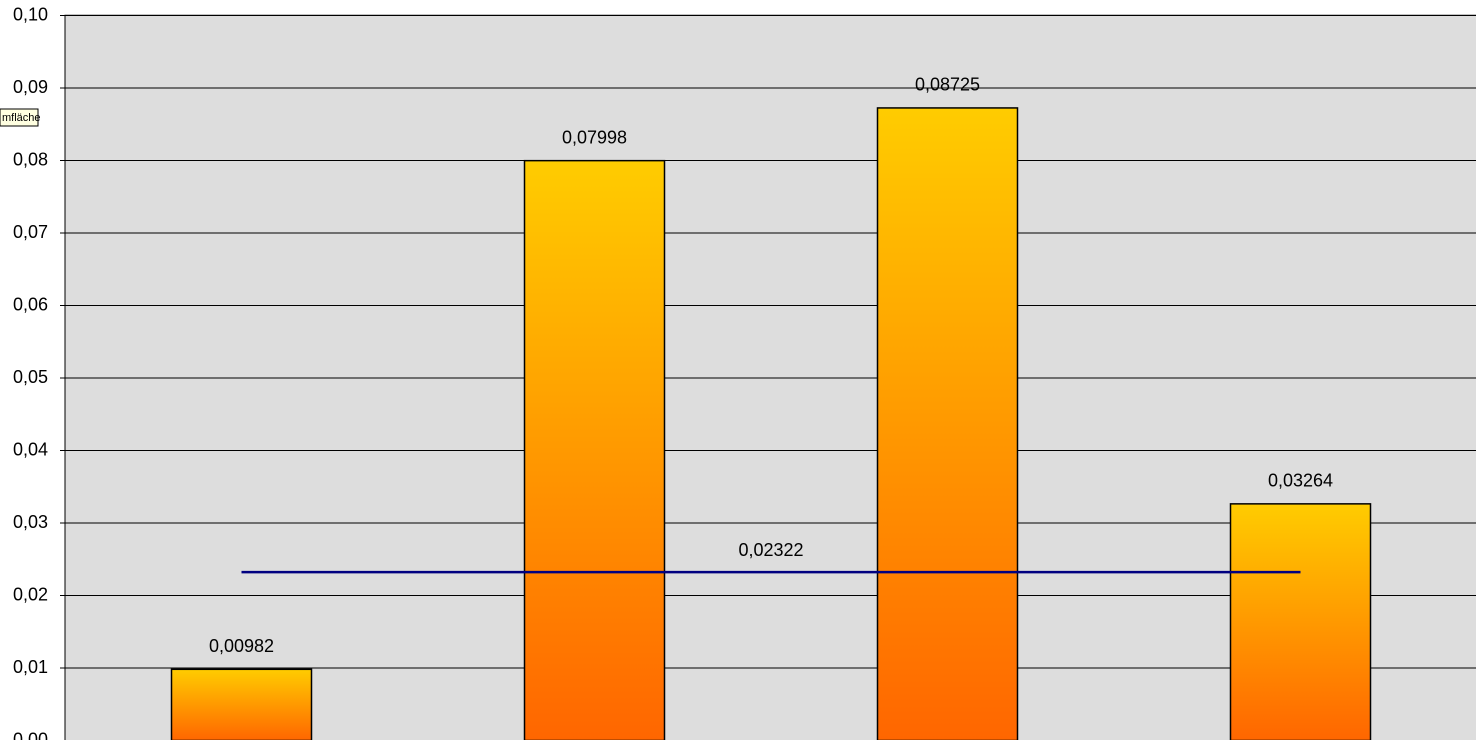  Describe the element at coordinates (30, 14) in the screenshot. I see `y-tick-label: 0,10` at that location.